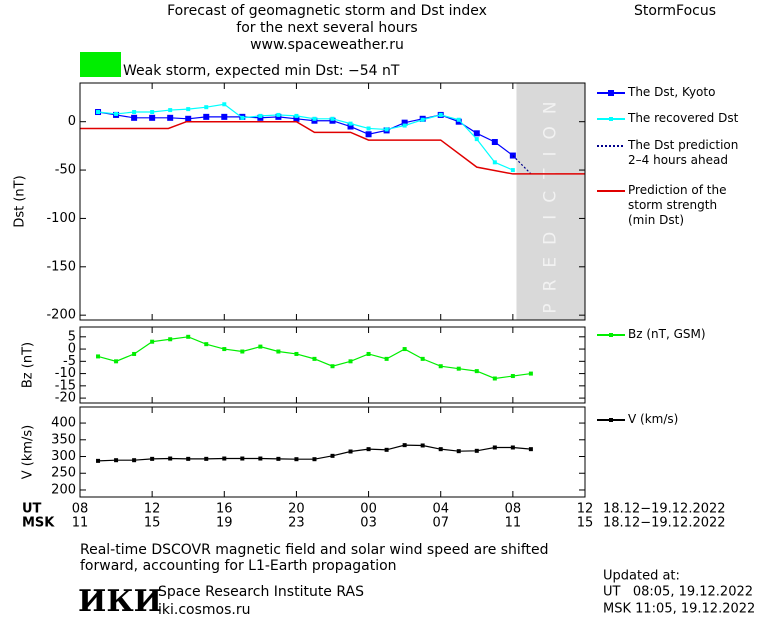 This screenshot has width=760, height=620. I want to click on y-axis-label: Dst (nT), so click(20, 201).